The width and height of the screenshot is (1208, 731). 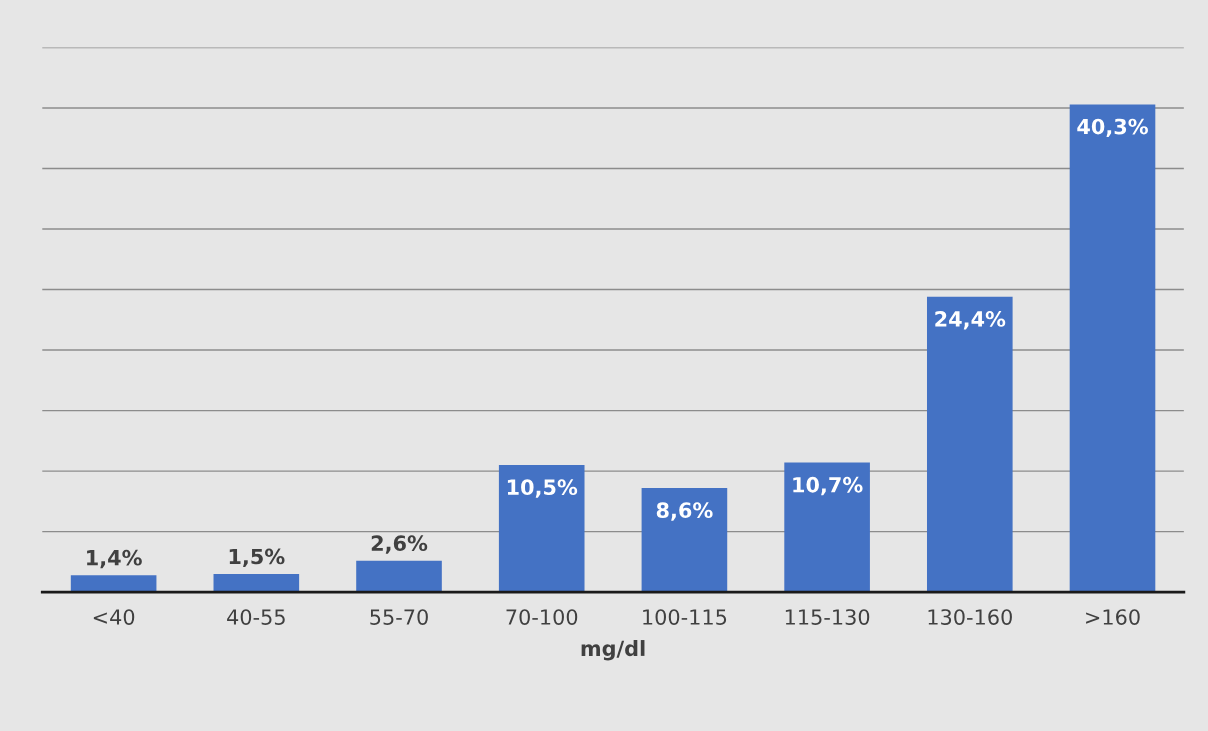 I want to click on data-label: 40,3%, so click(x=1112, y=128).